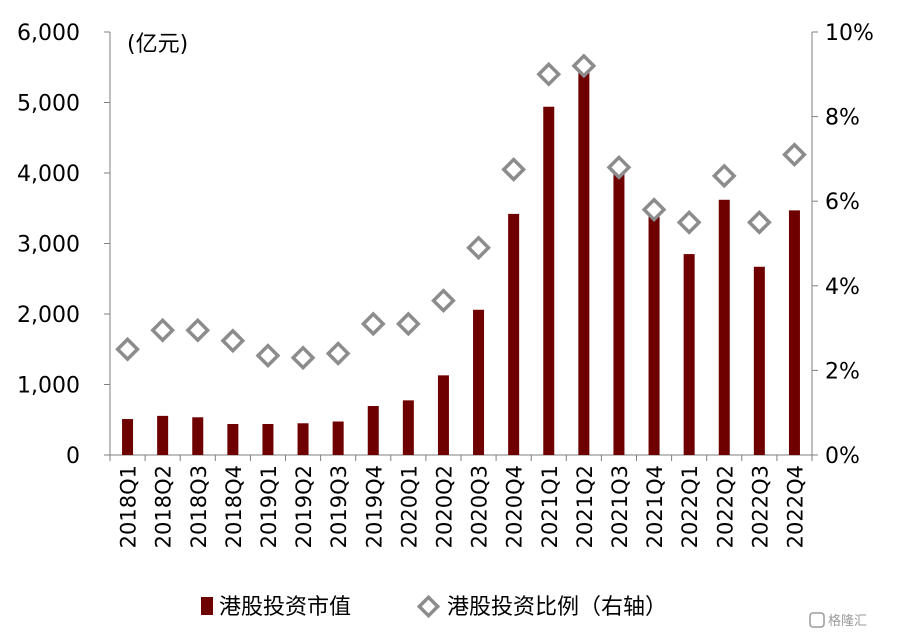 This screenshot has height=636, width=898. What do you see at coordinates (409, 506) in the screenshot?
I see `x-tick-label: 2020Q1` at bounding box center [409, 506].